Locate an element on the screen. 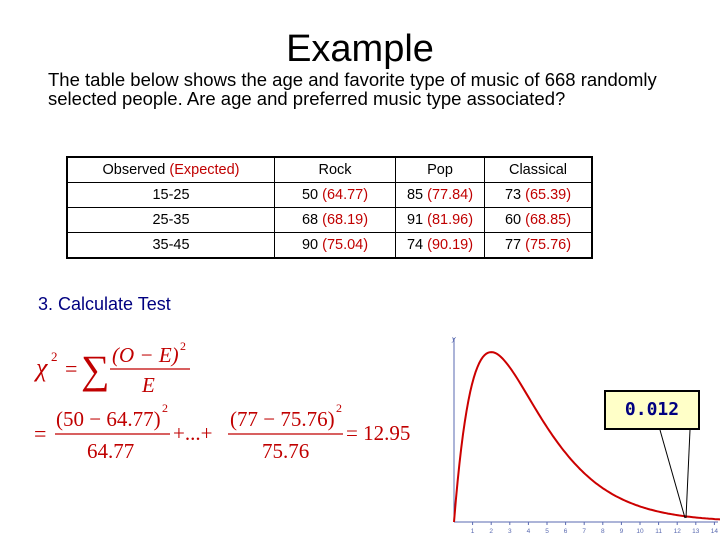  x-tick-label: 3 is located at coordinates (510, 531).